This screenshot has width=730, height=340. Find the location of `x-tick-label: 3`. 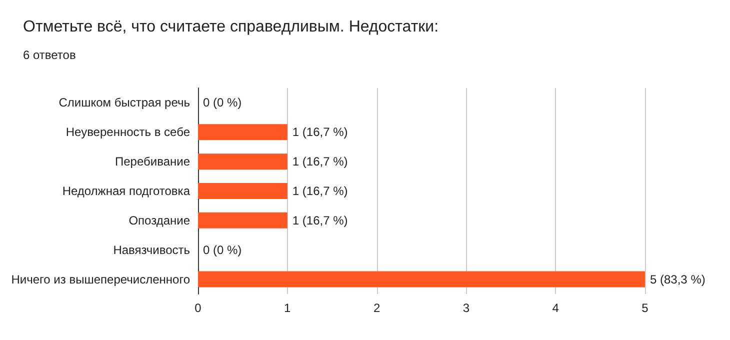

x-tick-label: 3 is located at coordinates (466, 308).